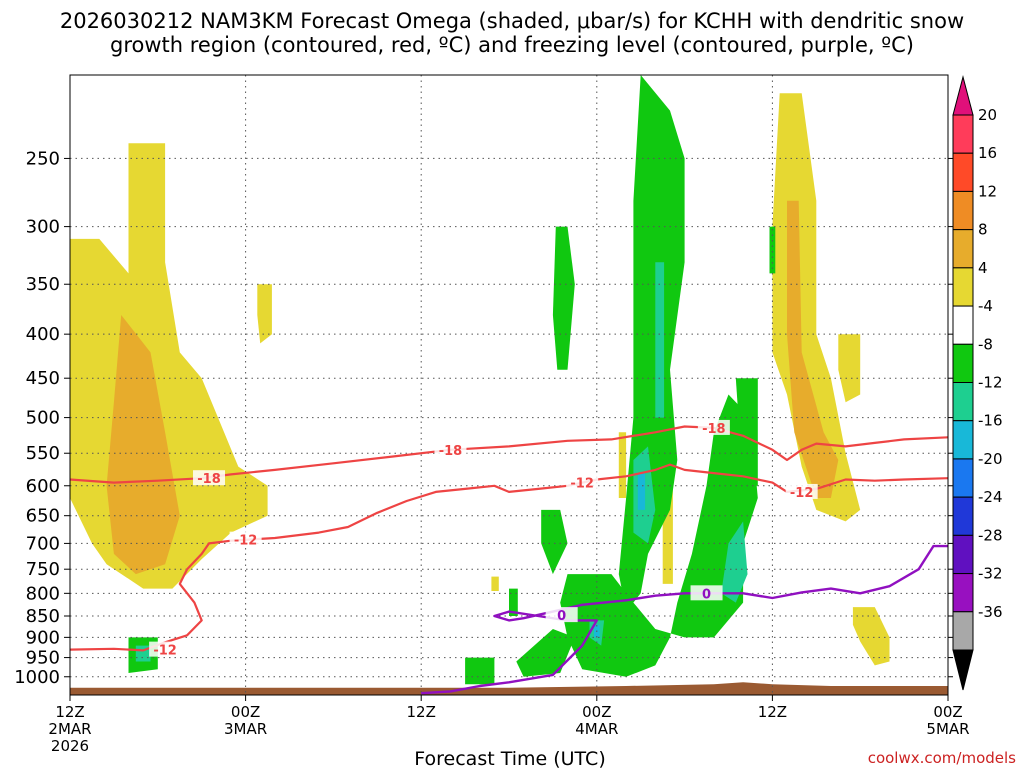 The height and width of the screenshot is (768, 1024). Describe the element at coordinates (987, 191) in the screenshot. I see `colorbar-label-2: 12` at that location.